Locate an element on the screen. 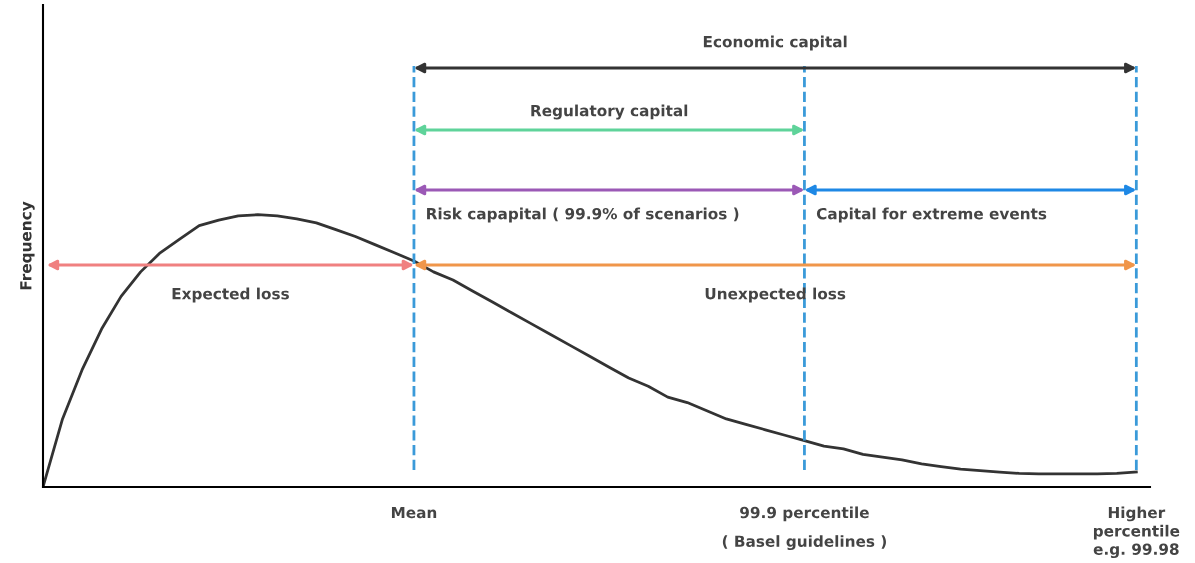 This screenshot has height=563, width=1195. annotation: Unexpected loss is located at coordinates (775, 295).